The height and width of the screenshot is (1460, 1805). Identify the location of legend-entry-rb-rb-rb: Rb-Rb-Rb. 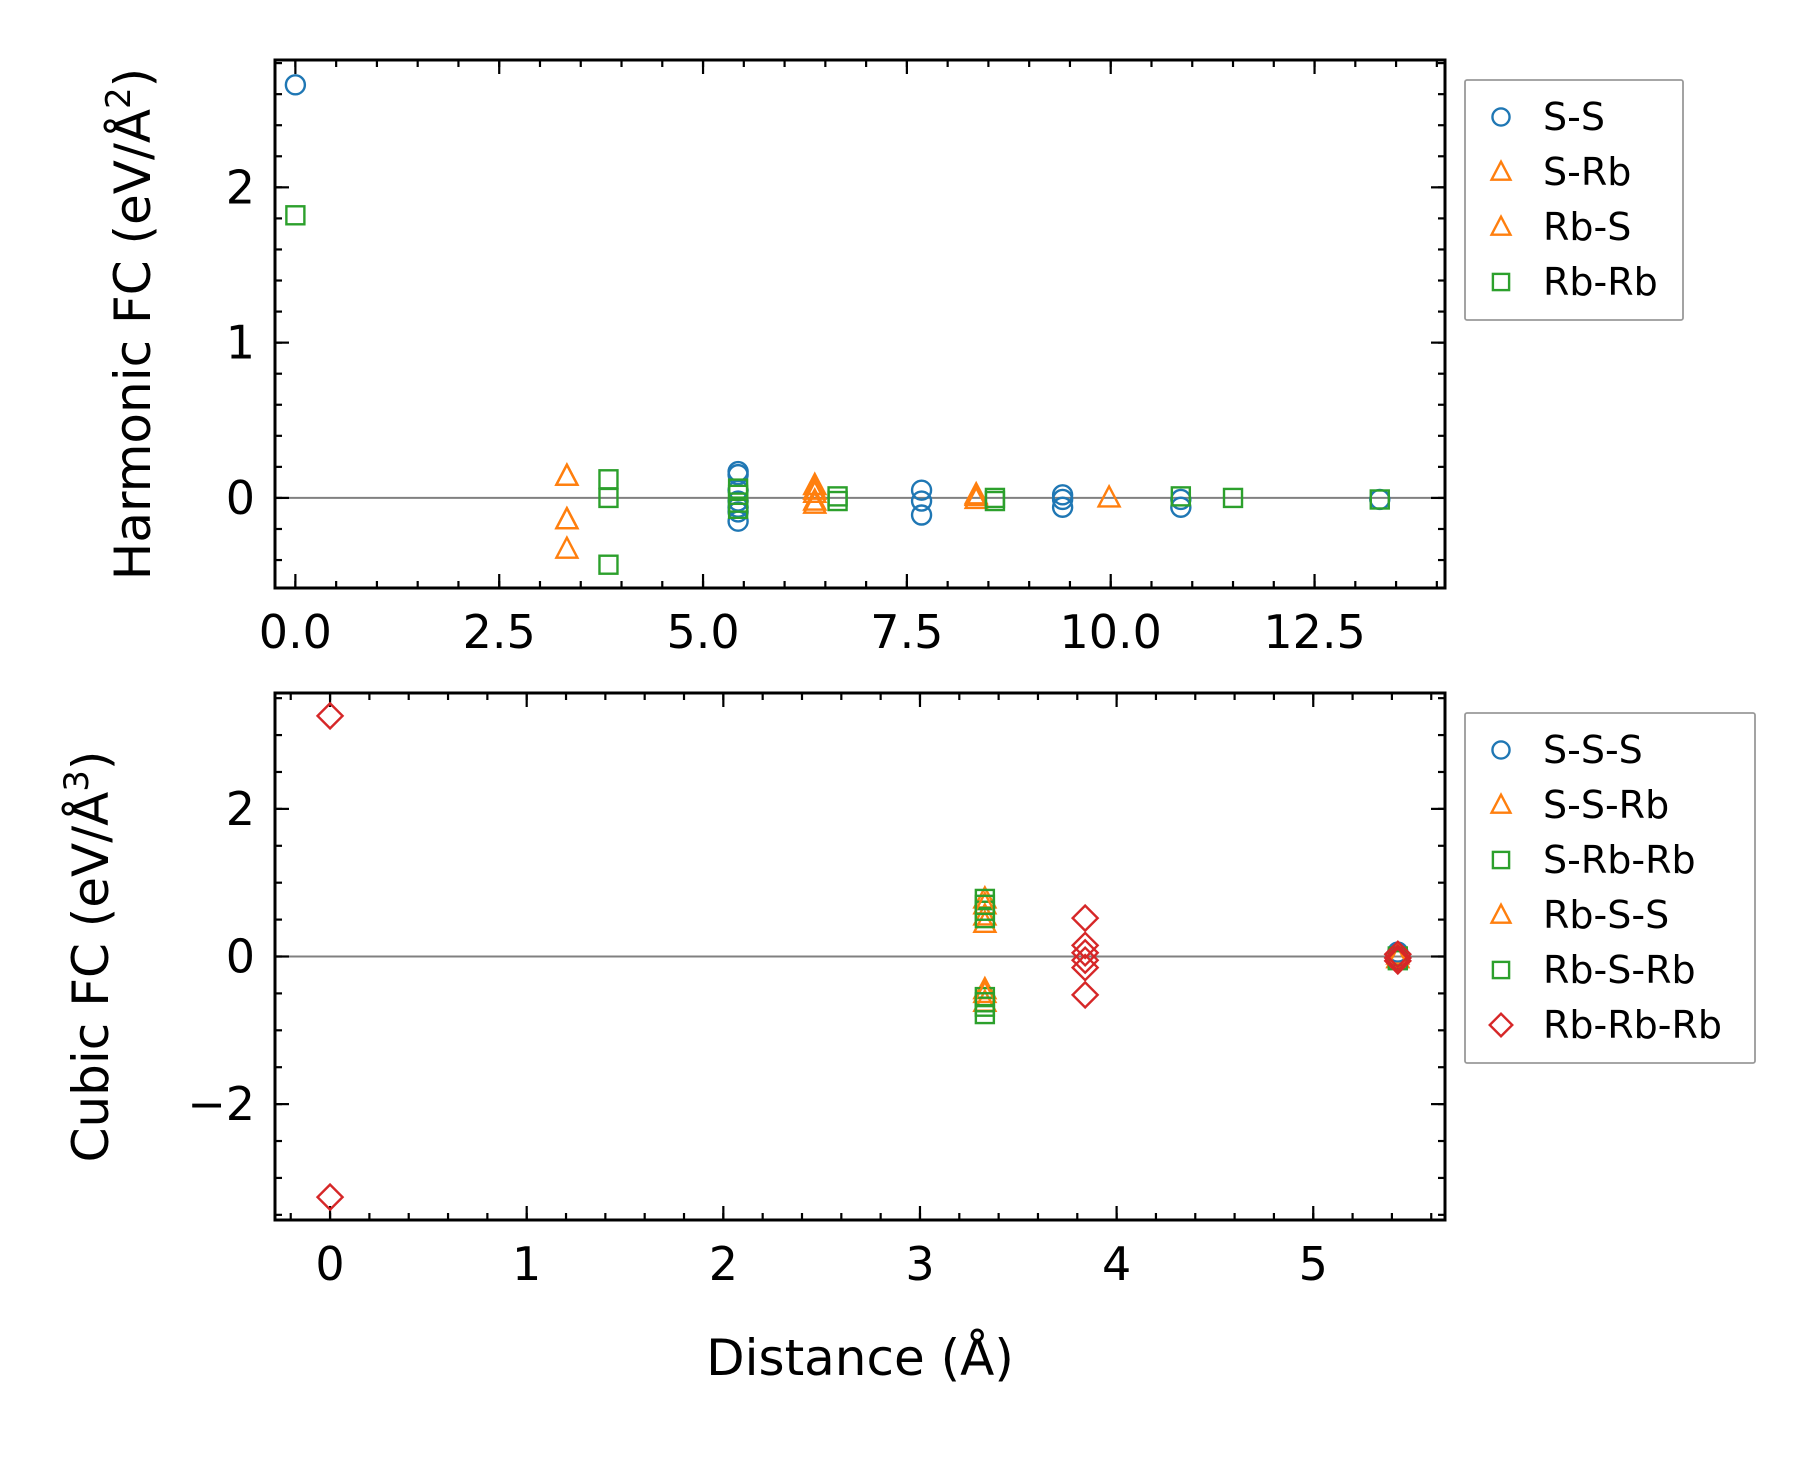
(1605, 1025).